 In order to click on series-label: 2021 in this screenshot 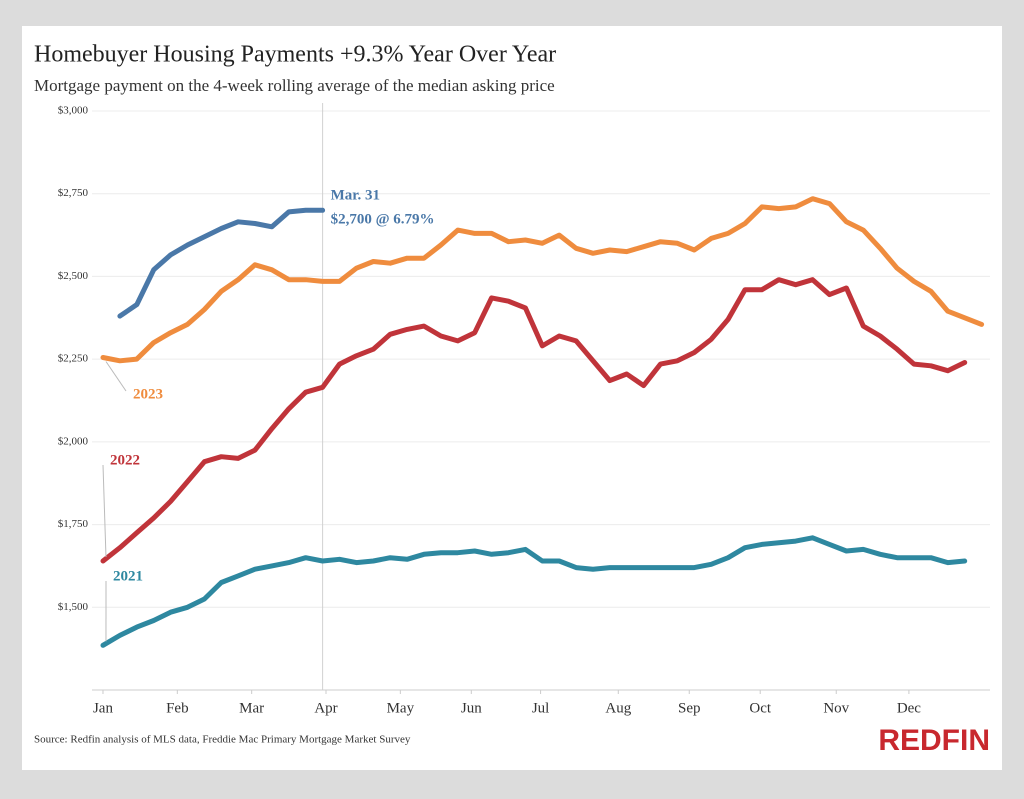, I will do `click(128, 576)`.